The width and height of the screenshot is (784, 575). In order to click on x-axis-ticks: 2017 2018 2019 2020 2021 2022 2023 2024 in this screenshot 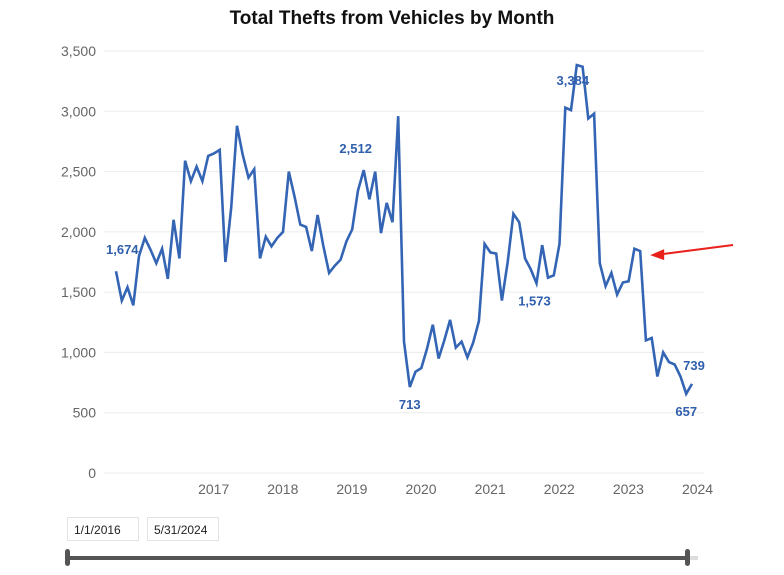, I will do `click(455, 489)`.